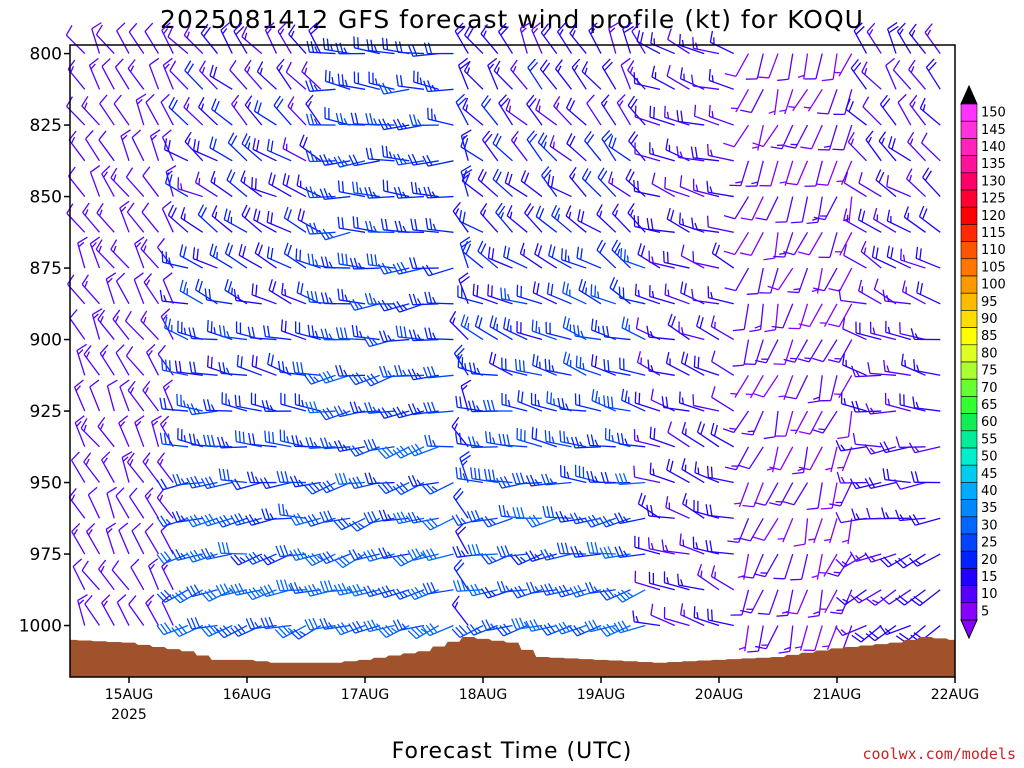  Describe the element at coordinates (993, 181) in the screenshot. I see `colorbar-label: 130` at that location.